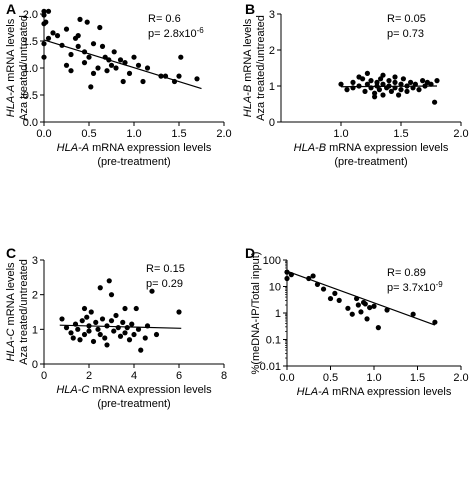 This screenshot has height=484, width=474. What do you see at coordinates (176, 33) in the screenshot?
I see `stat-p-value: p= 2.8x10-6` at bounding box center [176, 33].